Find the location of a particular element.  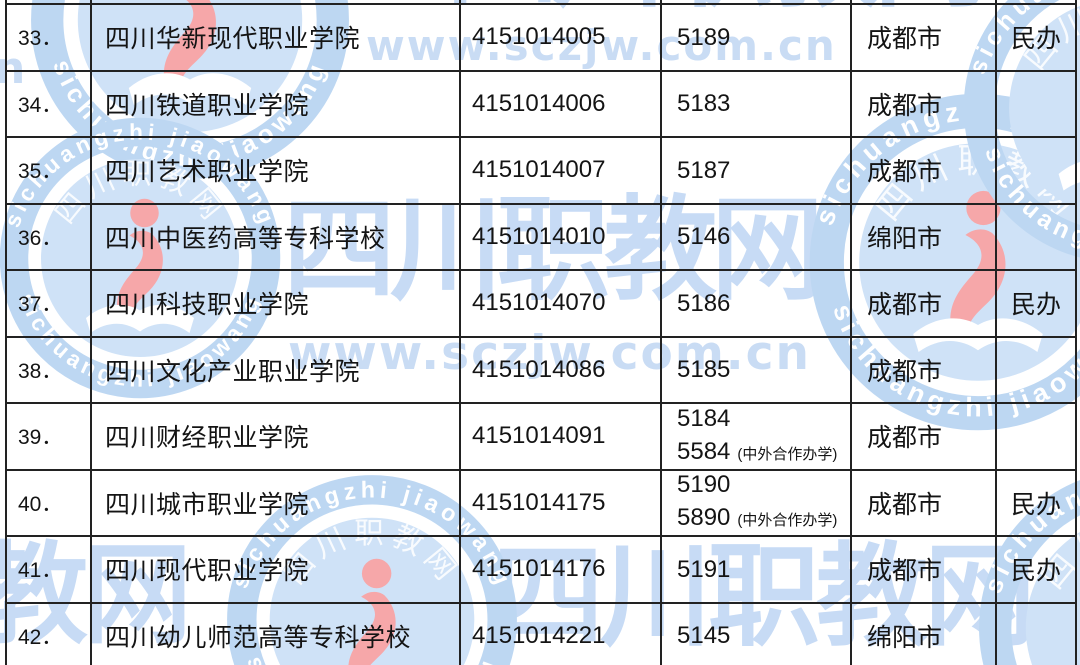

row-number: 40． is located at coordinates (49, 503).